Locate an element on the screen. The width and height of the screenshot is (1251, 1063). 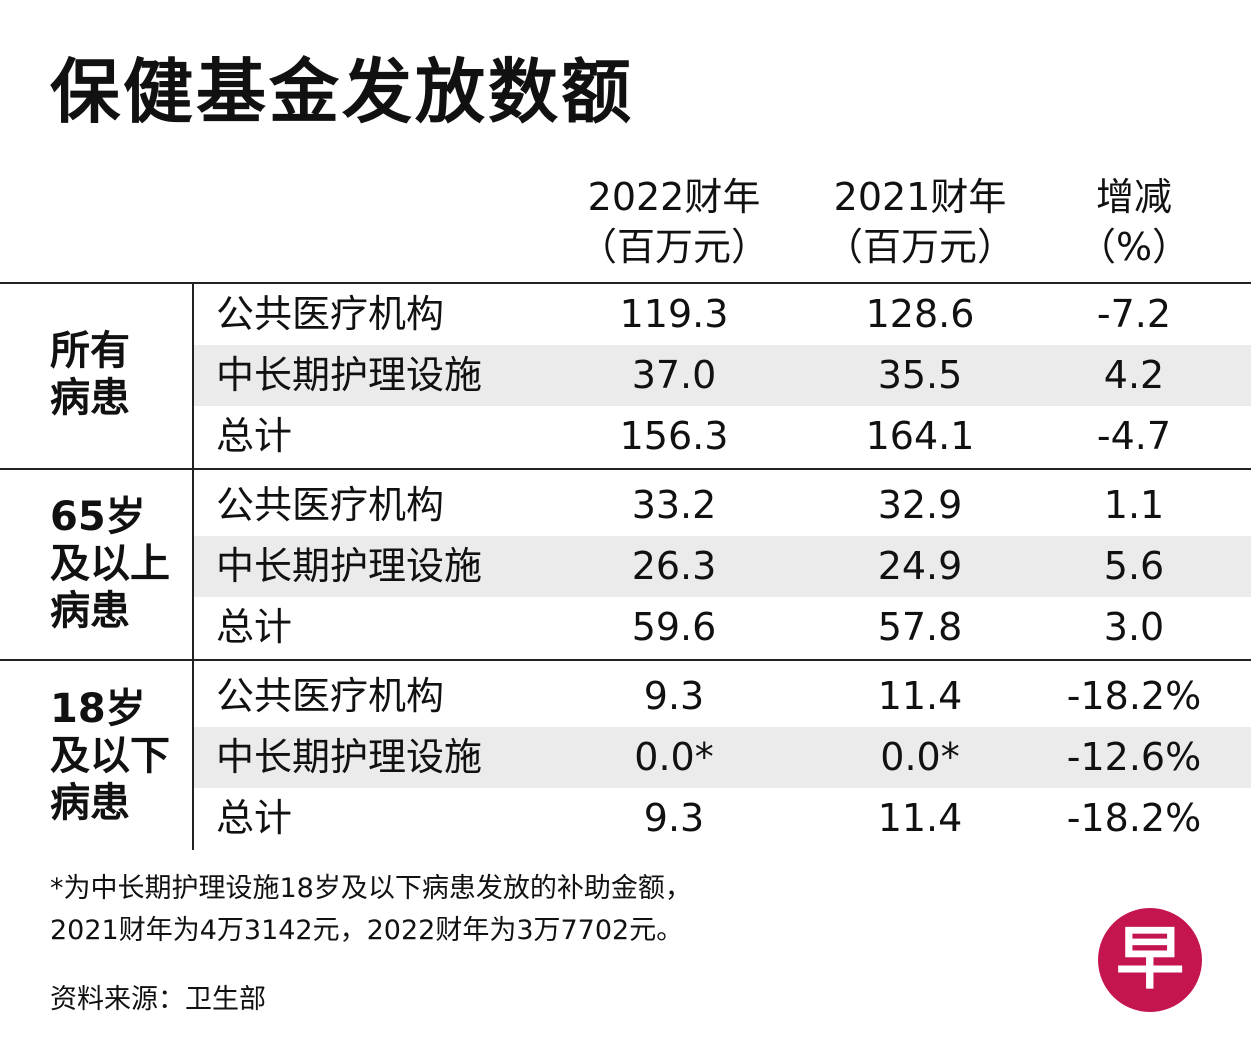
table-row: 公共医疗机构 9.3 11.4 -18.2% is located at coordinates (722, 696).